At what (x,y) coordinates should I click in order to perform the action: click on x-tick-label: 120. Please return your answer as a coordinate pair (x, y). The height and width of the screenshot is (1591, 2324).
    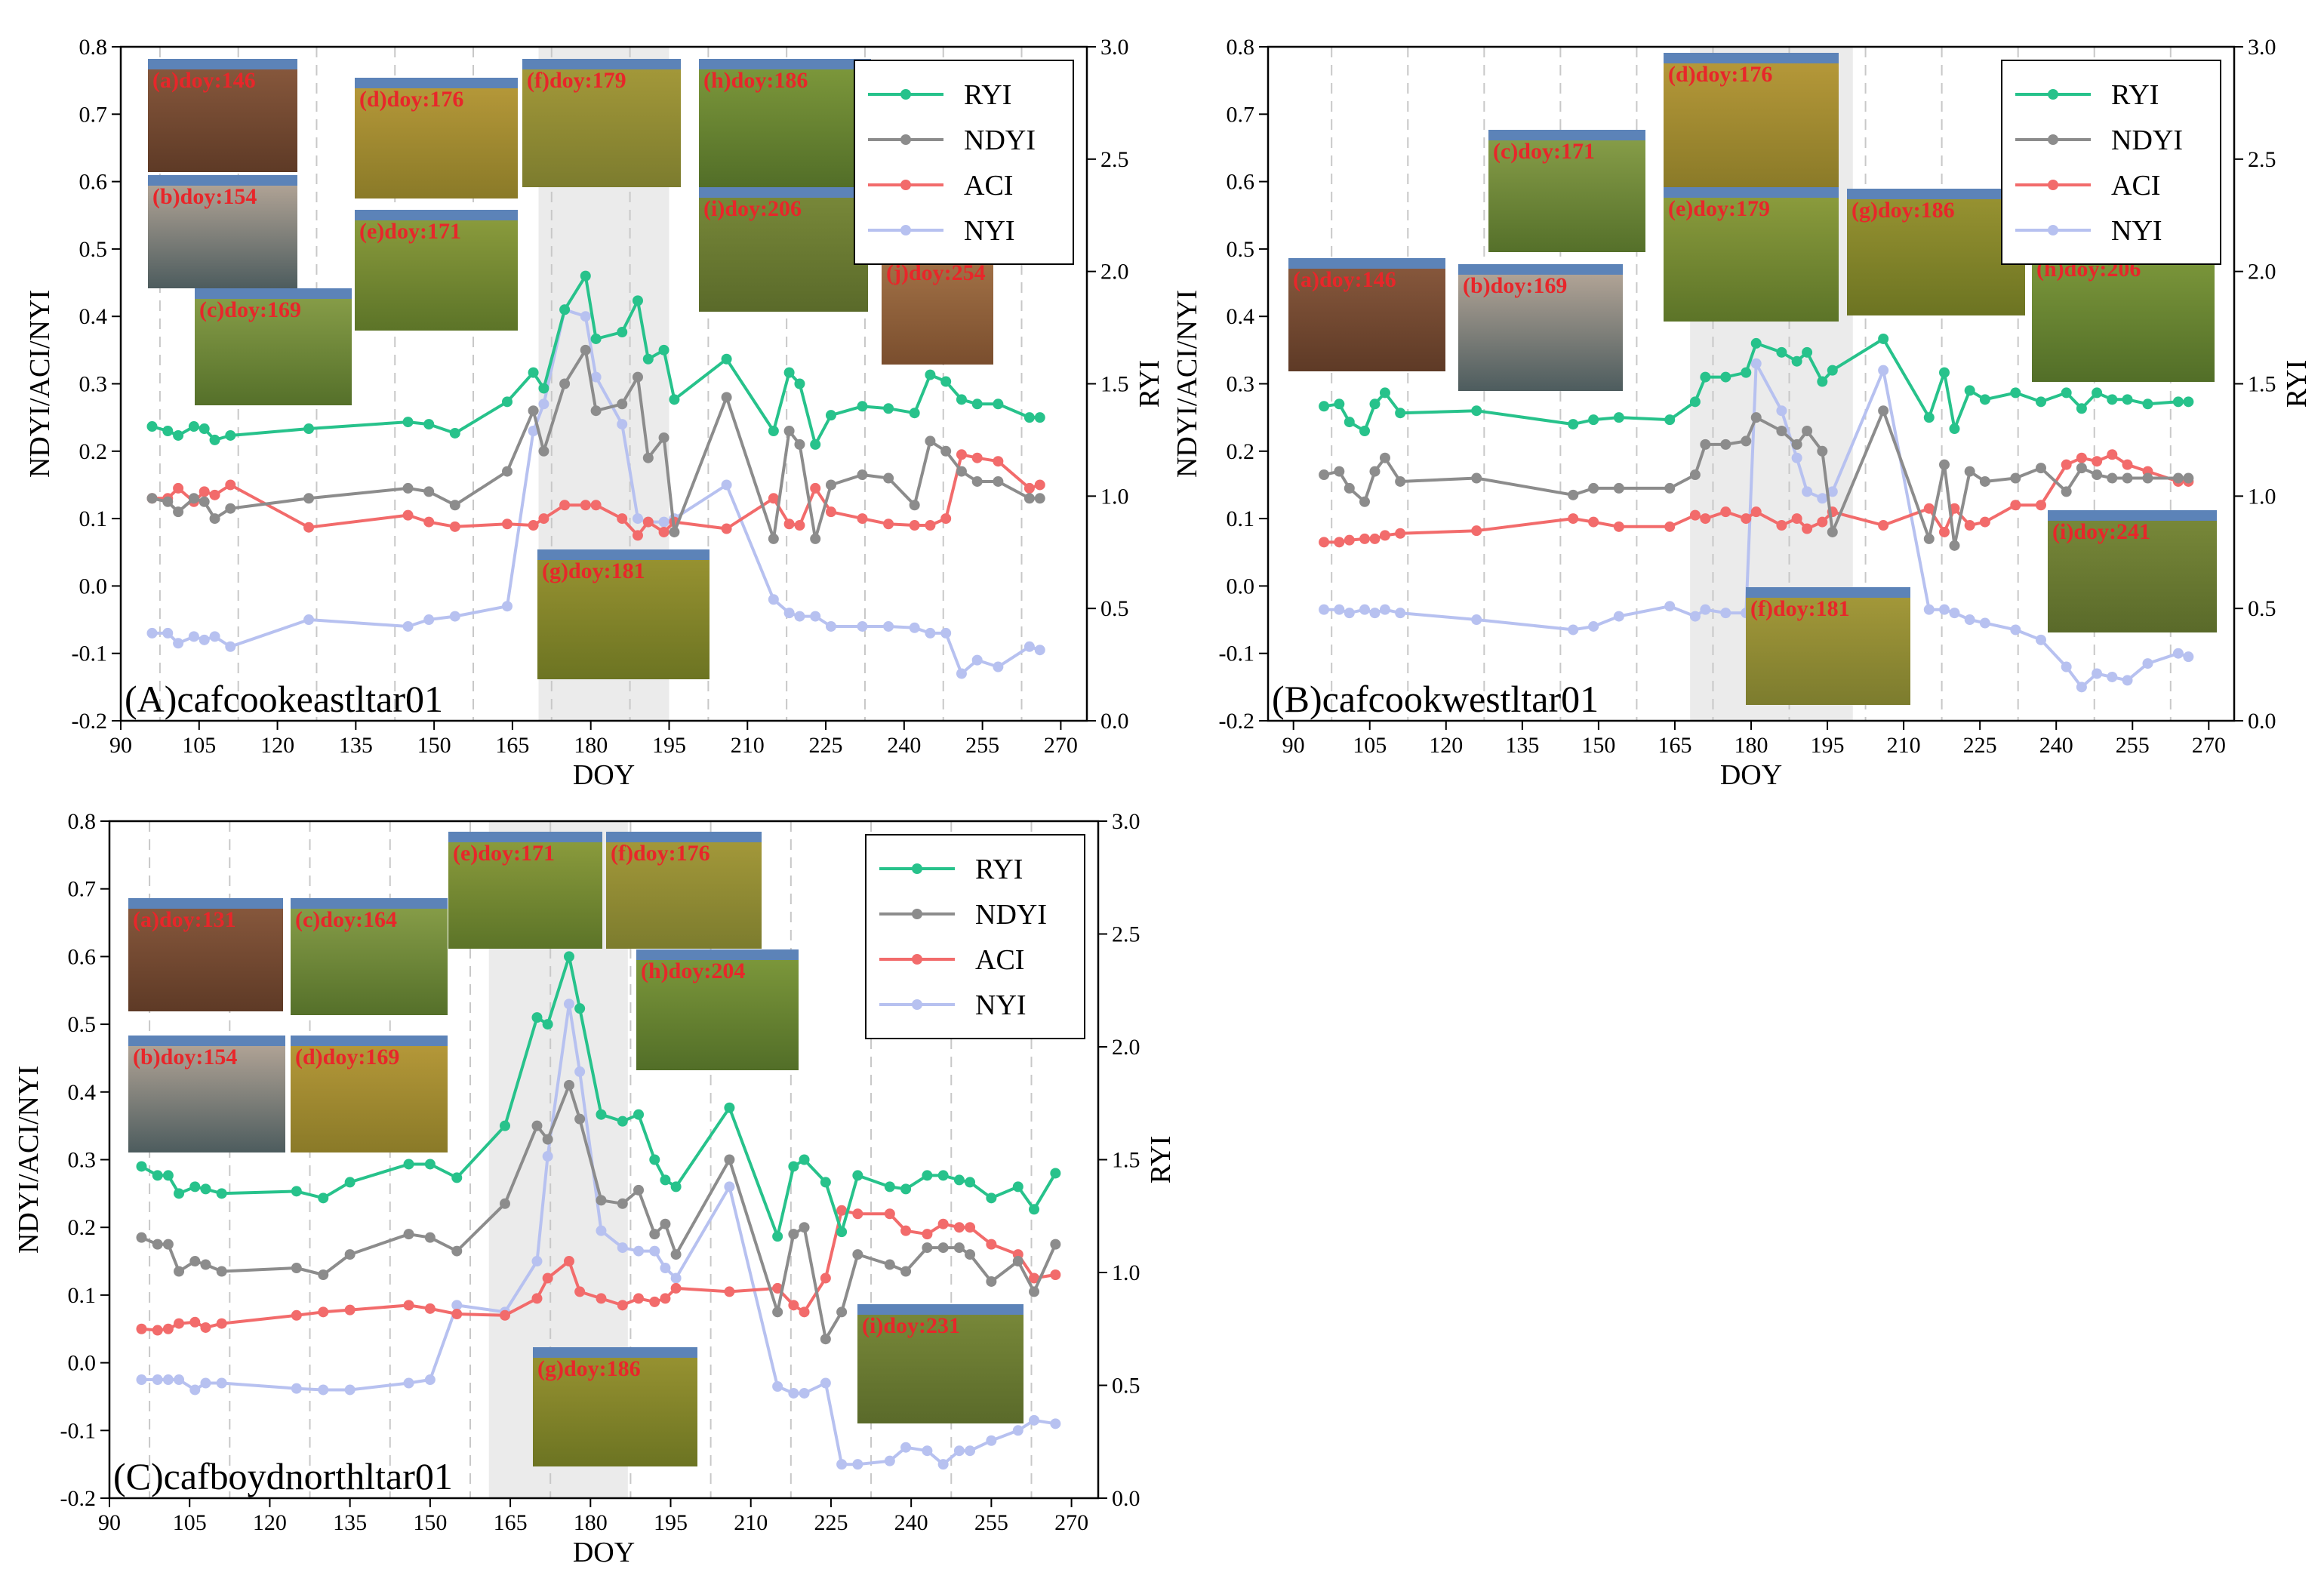
    Looking at the image, I should click on (270, 1522).